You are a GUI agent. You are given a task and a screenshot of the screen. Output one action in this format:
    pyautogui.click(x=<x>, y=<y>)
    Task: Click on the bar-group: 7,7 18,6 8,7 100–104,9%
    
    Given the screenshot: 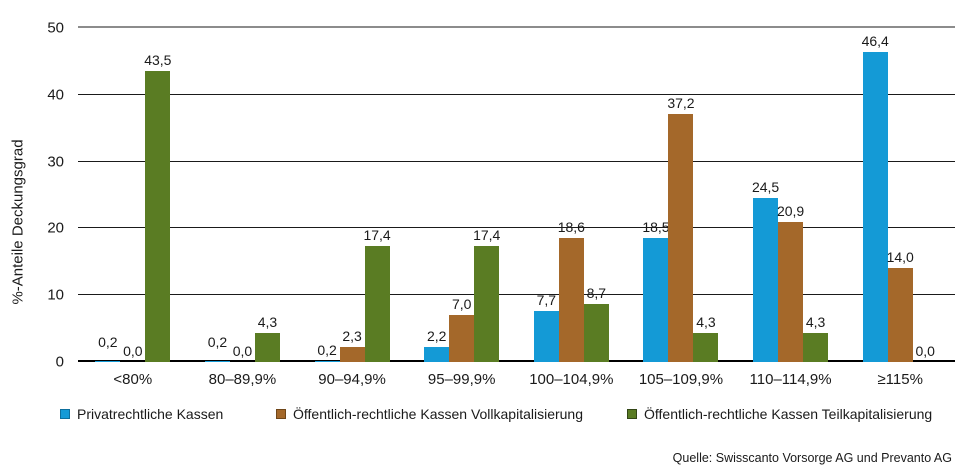 What is the action you would take?
    pyautogui.click(x=572, y=208)
    